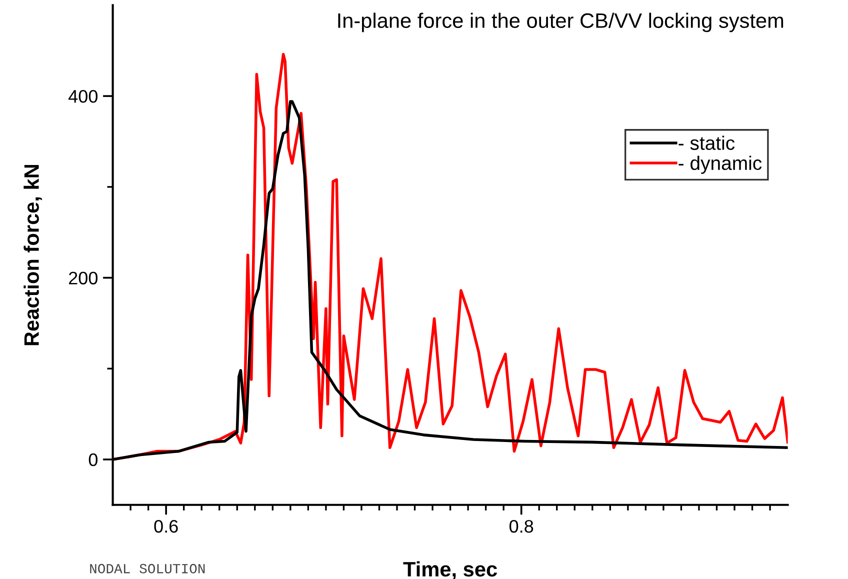 The width and height of the screenshot is (848, 579). I want to click on y-axis-title: Reaction force, kN, so click(33, 255).